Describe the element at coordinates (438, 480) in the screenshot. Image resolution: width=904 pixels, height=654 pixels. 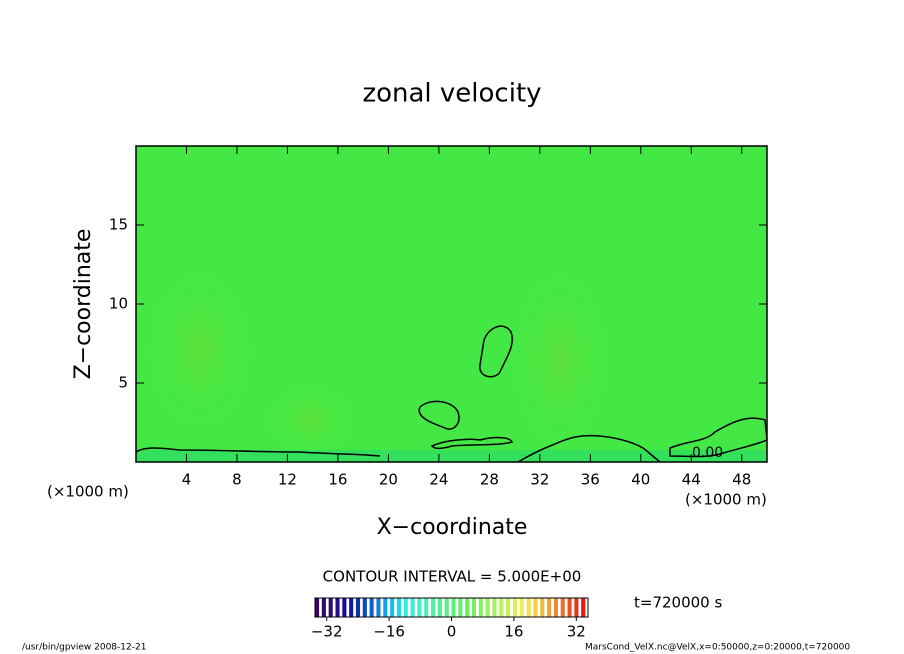
I see `x-tick-label: 24` at that location.